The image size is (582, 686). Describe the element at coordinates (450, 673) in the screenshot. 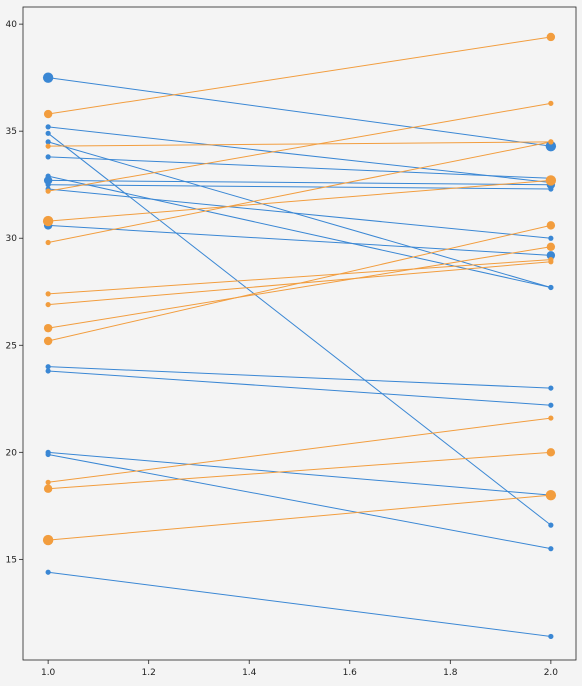

I see `x-tick-label: 1.8` at that location.